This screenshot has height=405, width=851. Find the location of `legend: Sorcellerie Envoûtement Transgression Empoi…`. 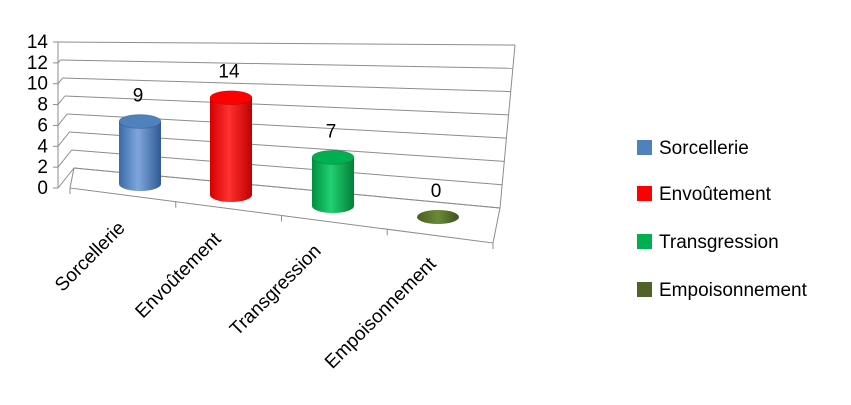

legend: Sorcellerie Envoûtement Transgression Empoi… is located at coordinates (722, 219).